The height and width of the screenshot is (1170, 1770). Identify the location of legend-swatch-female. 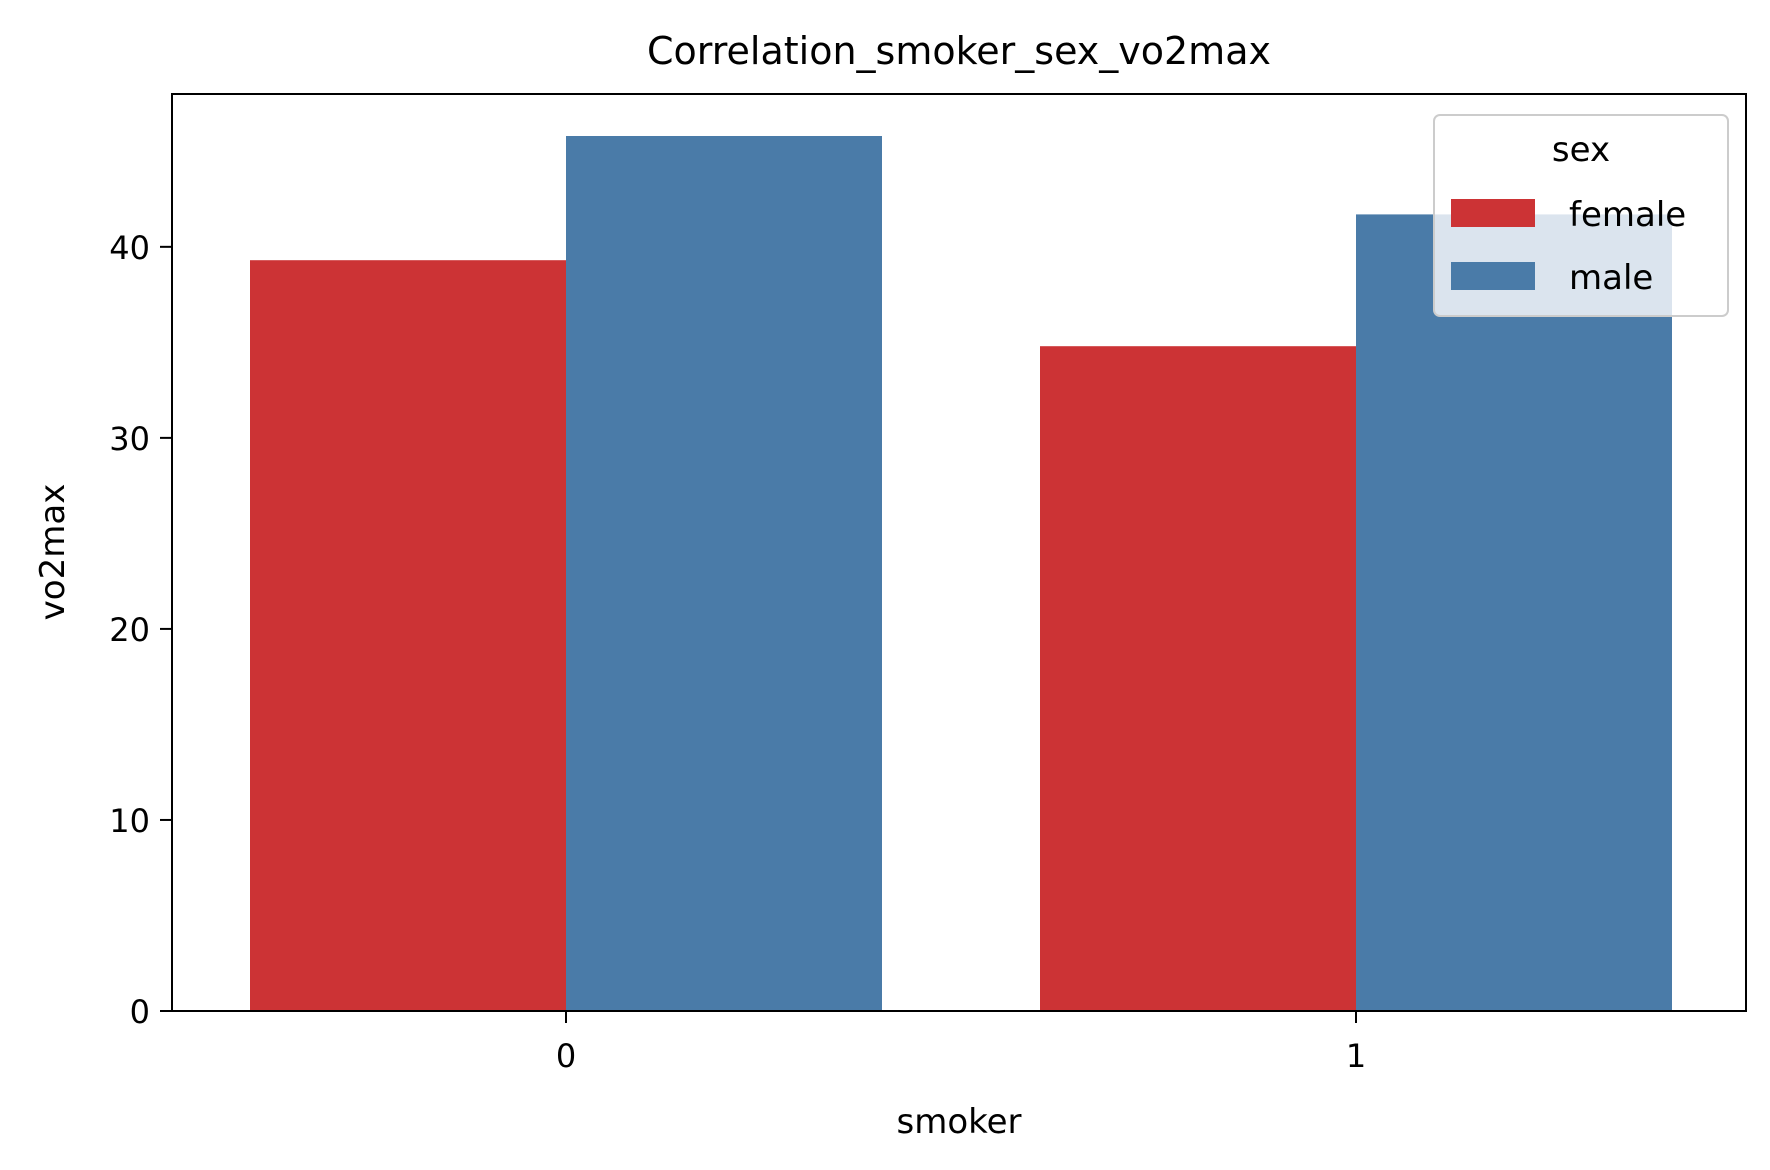
(1493, 213).